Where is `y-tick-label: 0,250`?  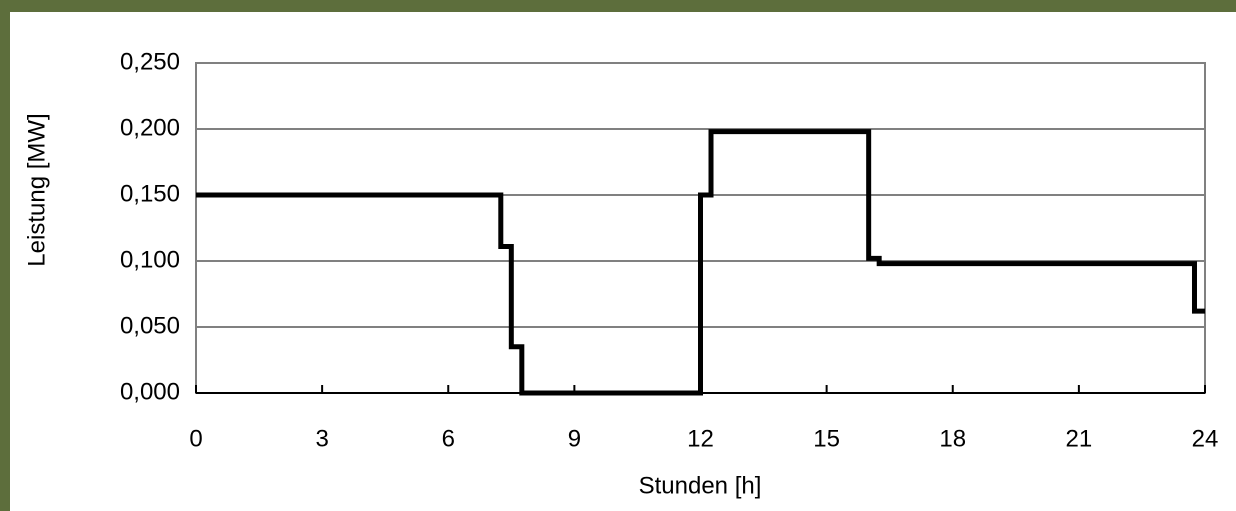
y-tick-label: 0,250 is located at coordinates (150, 61).